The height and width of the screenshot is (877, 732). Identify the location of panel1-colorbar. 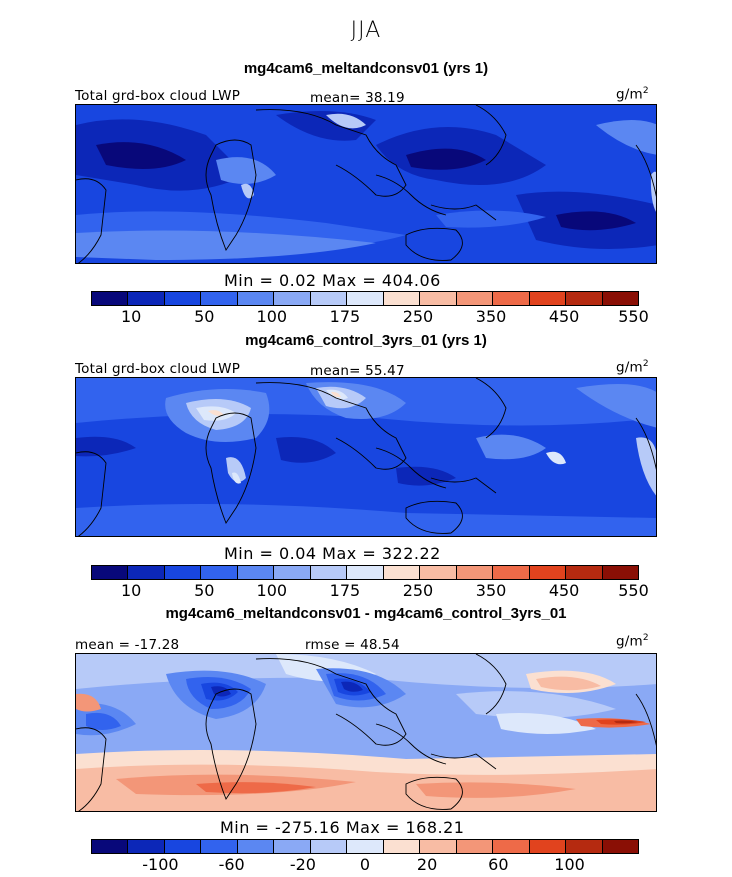
(365, 298).